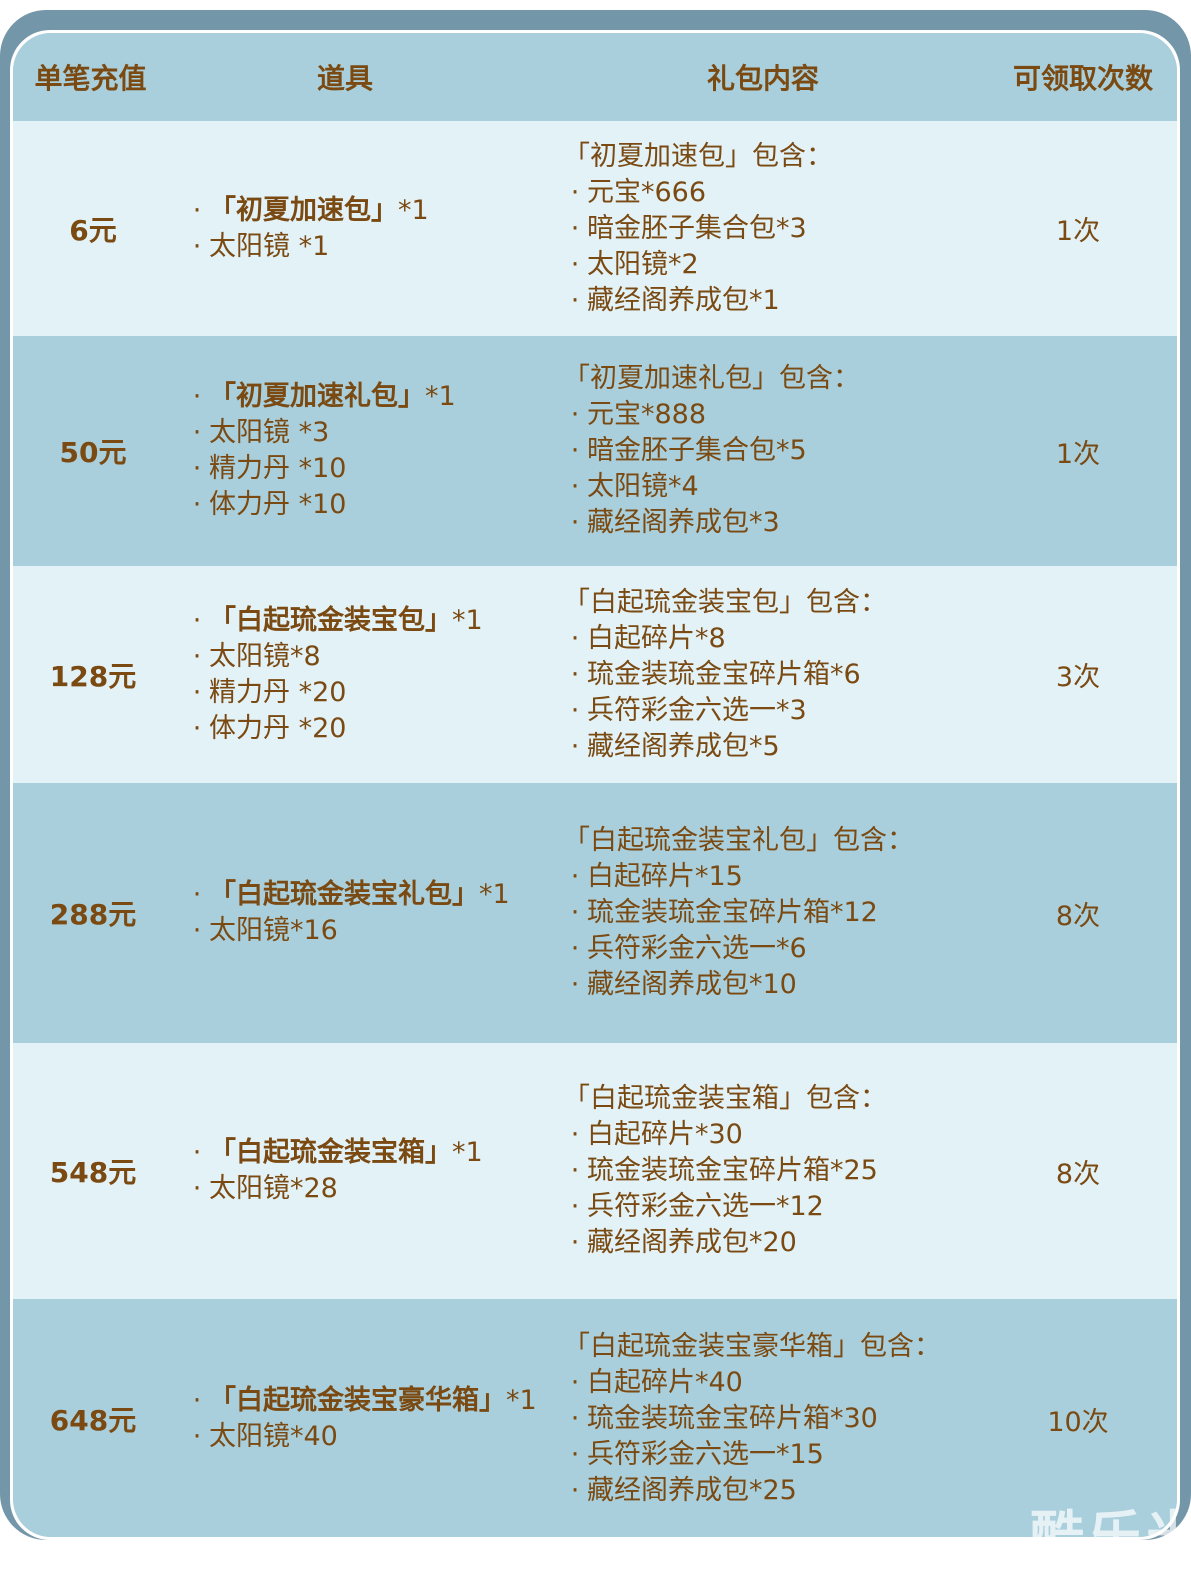  I want to click on price: 128元, so click(93, 676).